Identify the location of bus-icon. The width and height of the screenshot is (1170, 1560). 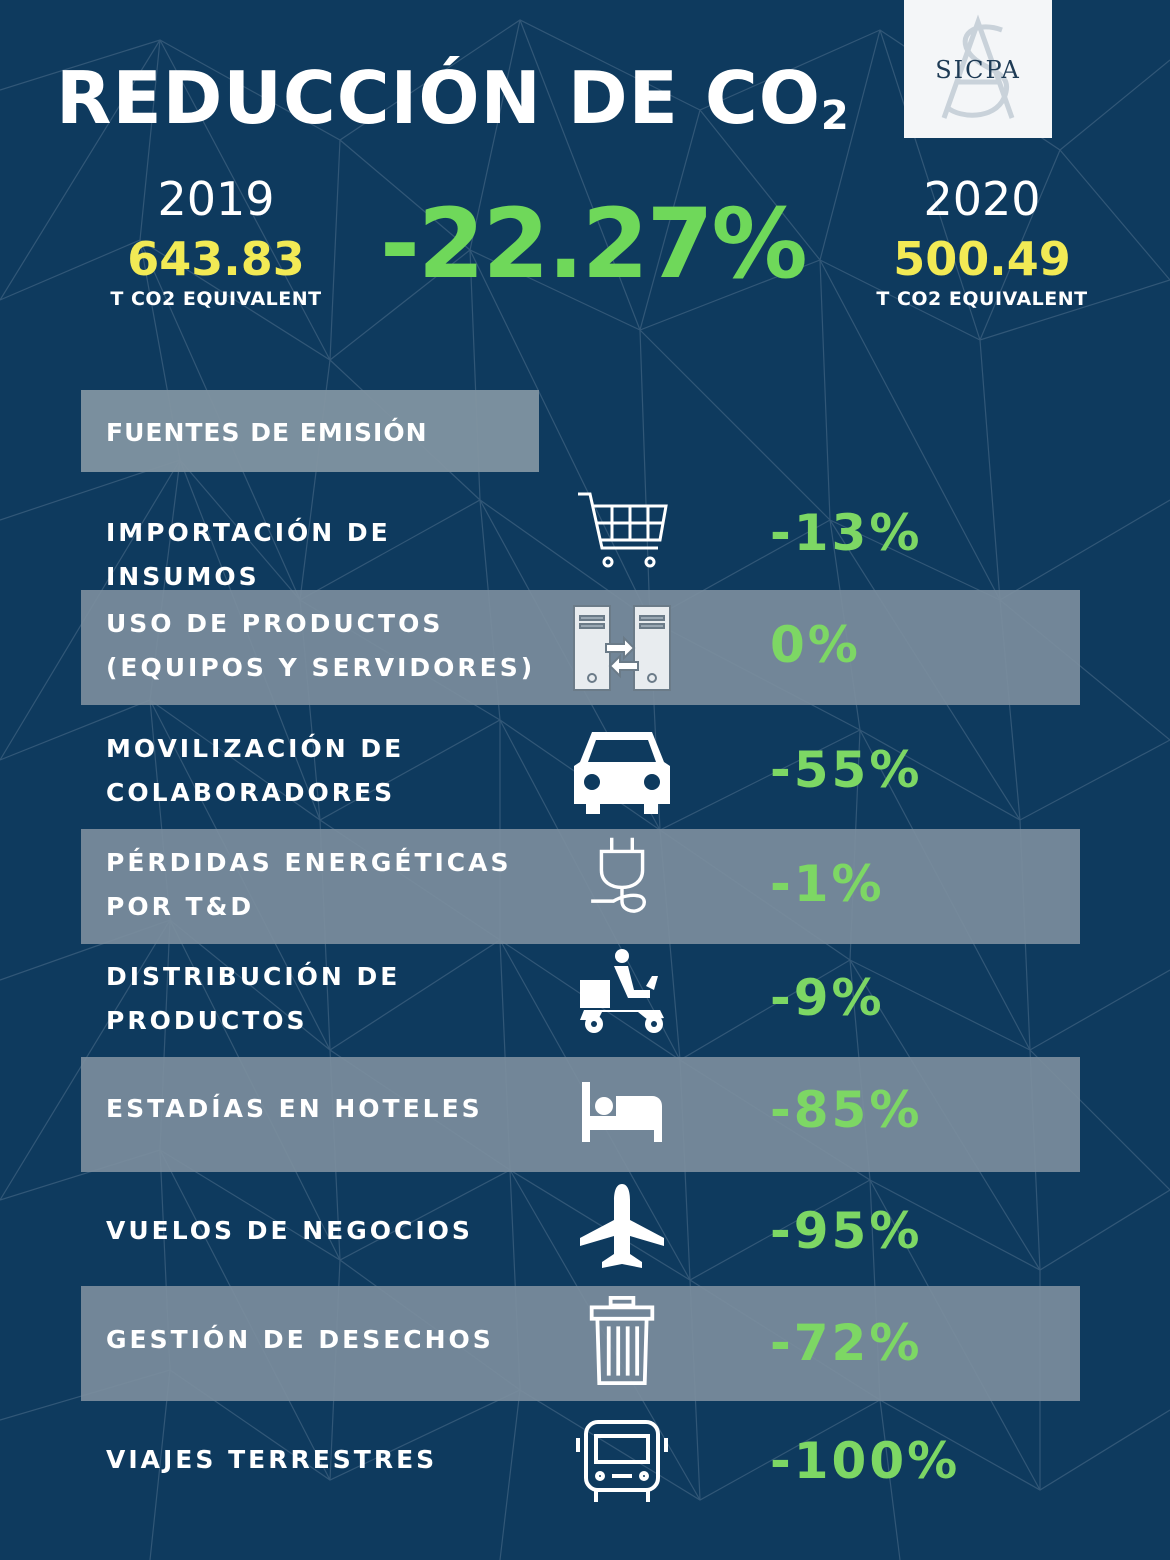
(622, 1461).